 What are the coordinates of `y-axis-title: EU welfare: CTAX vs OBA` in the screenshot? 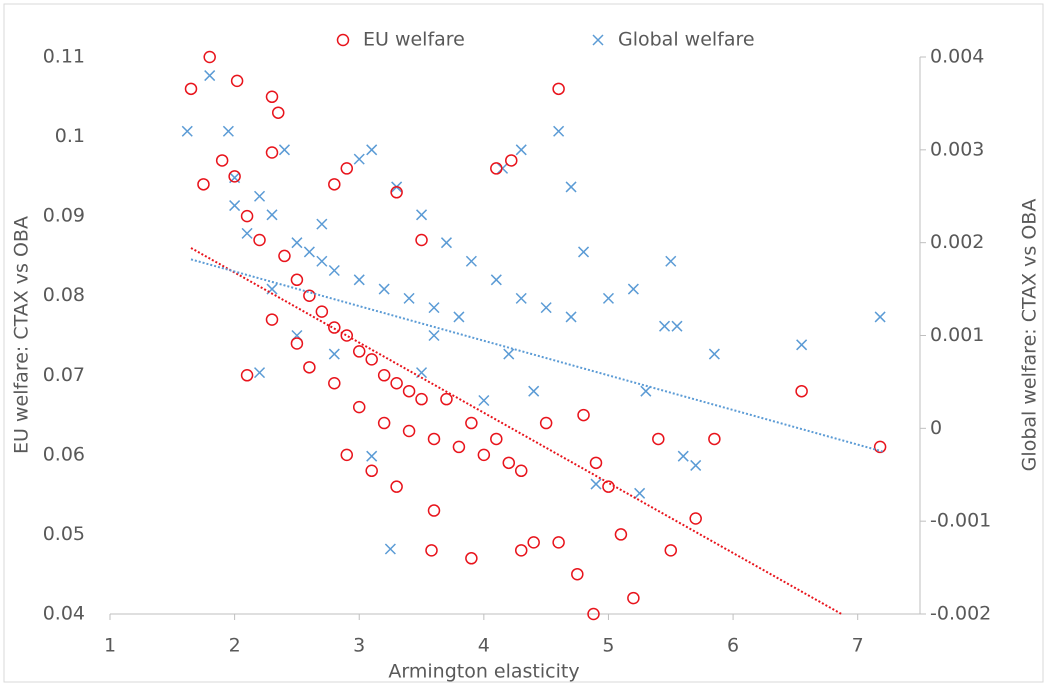 It's located at (22, 335).